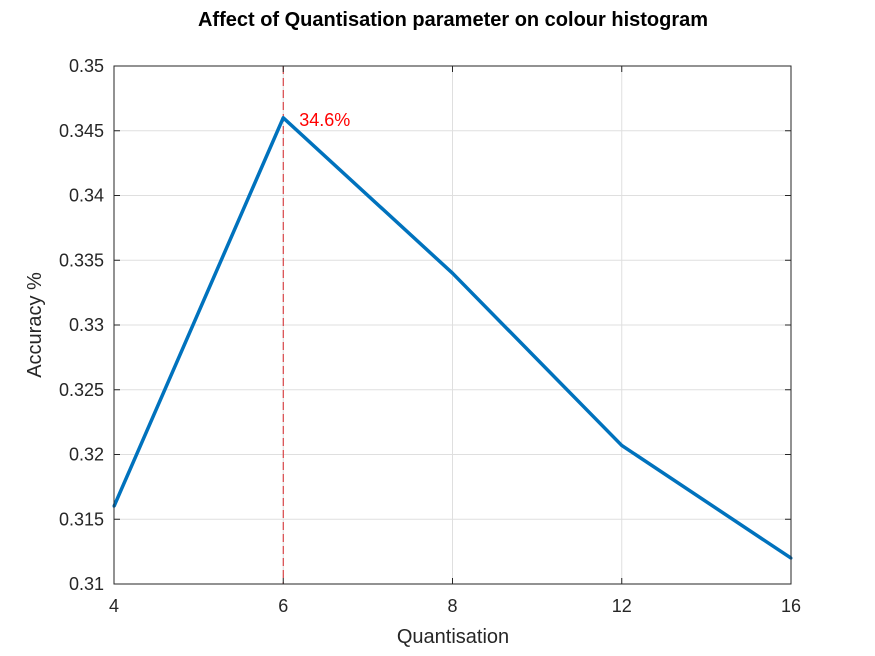  Describe the element at coordinates (81, 131) in the screenshot. I see `y-tick-label: 0.345` at that location.